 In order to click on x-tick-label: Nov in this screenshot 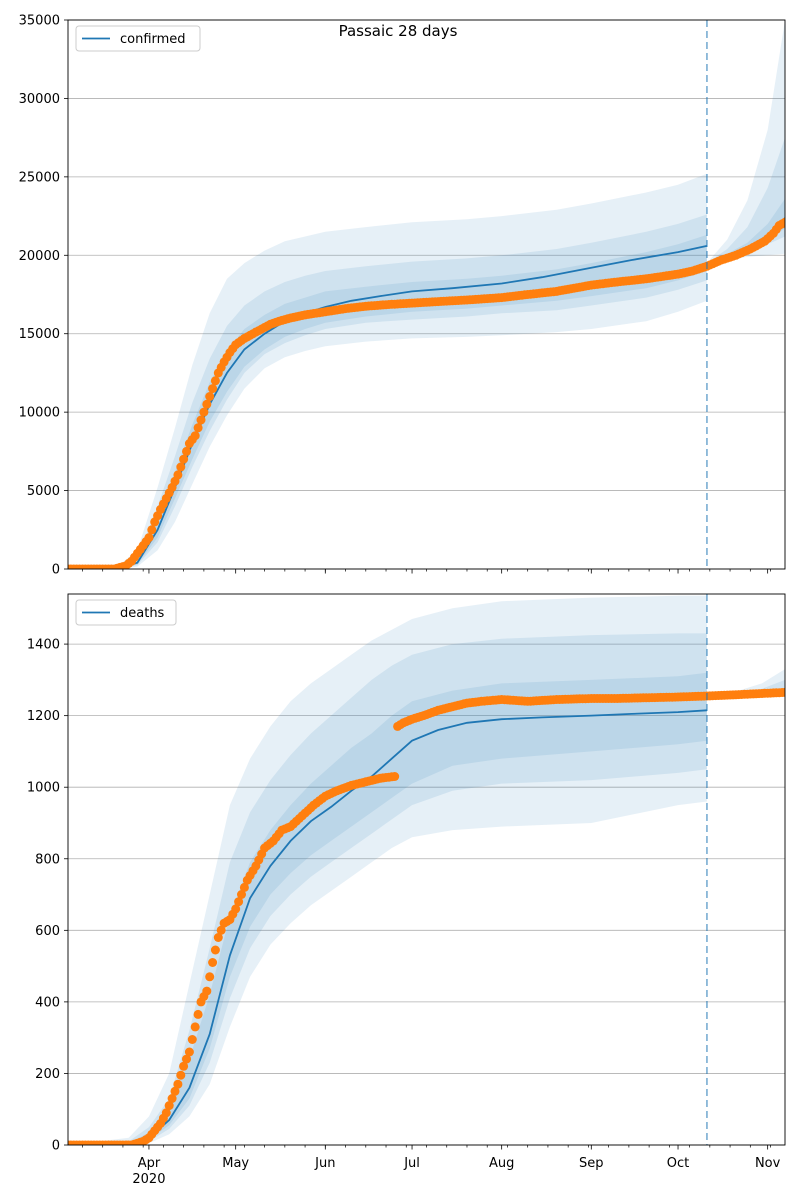, I will do `click(768, 1163)`.